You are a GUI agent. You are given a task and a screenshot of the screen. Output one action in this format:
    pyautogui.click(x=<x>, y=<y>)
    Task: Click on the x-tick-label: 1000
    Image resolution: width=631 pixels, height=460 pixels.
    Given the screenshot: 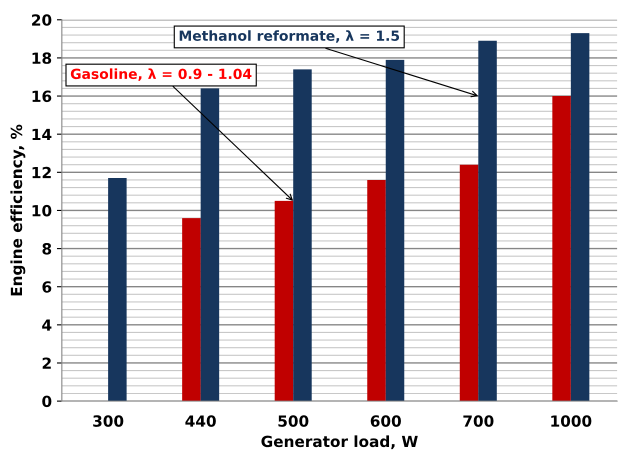 What is the action you would take?
    pyautogui.click(x=571, y=421)
    